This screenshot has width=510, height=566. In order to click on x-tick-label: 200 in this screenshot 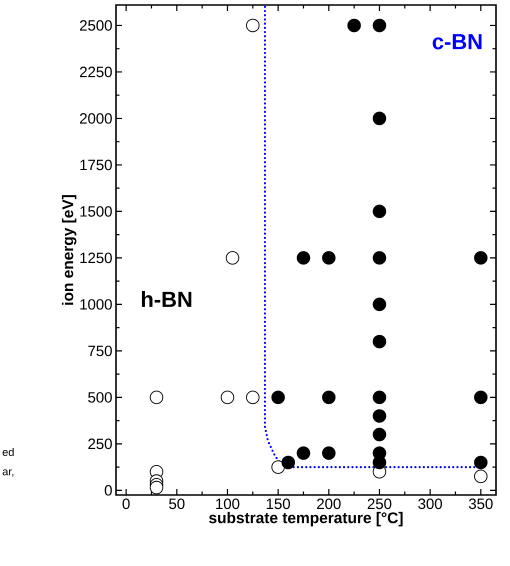, I will do `click(329, 504)`.